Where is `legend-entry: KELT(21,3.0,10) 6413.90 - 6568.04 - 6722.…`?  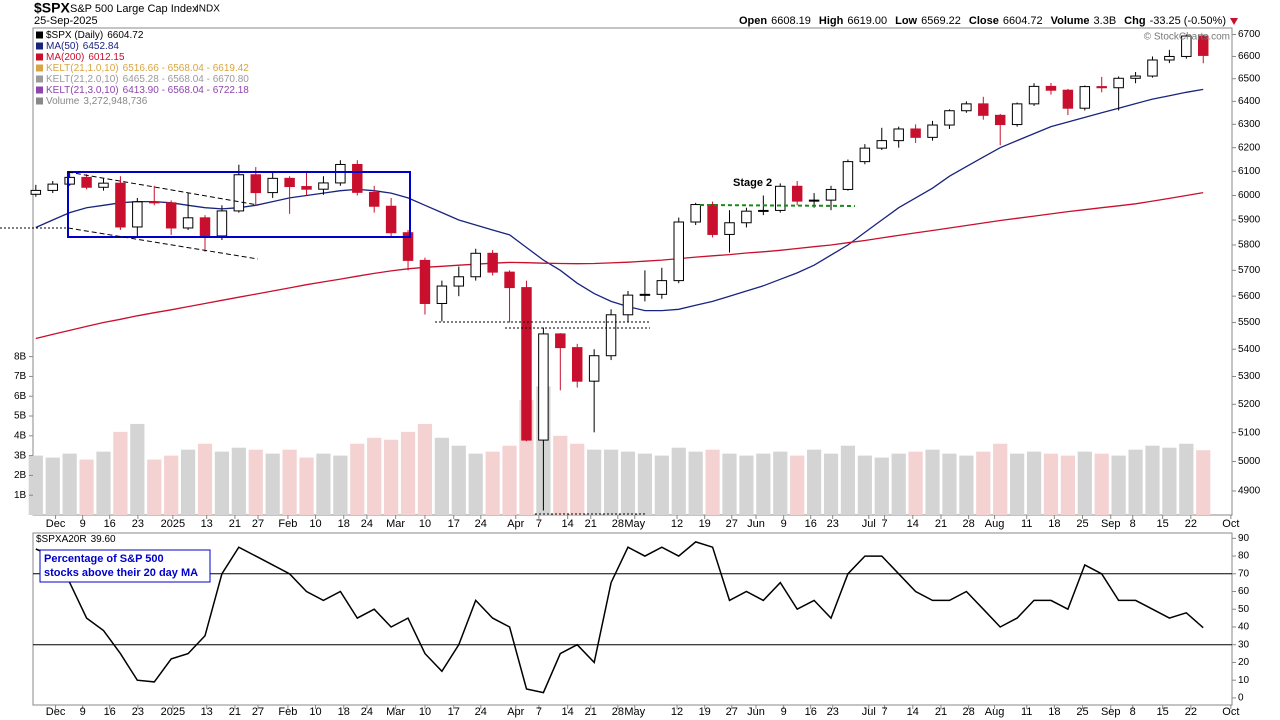
legend-entry: KELT(21,3.0,10) 6413.90 - 6568.04 - 6722.… is located at coordinates (147, 90).